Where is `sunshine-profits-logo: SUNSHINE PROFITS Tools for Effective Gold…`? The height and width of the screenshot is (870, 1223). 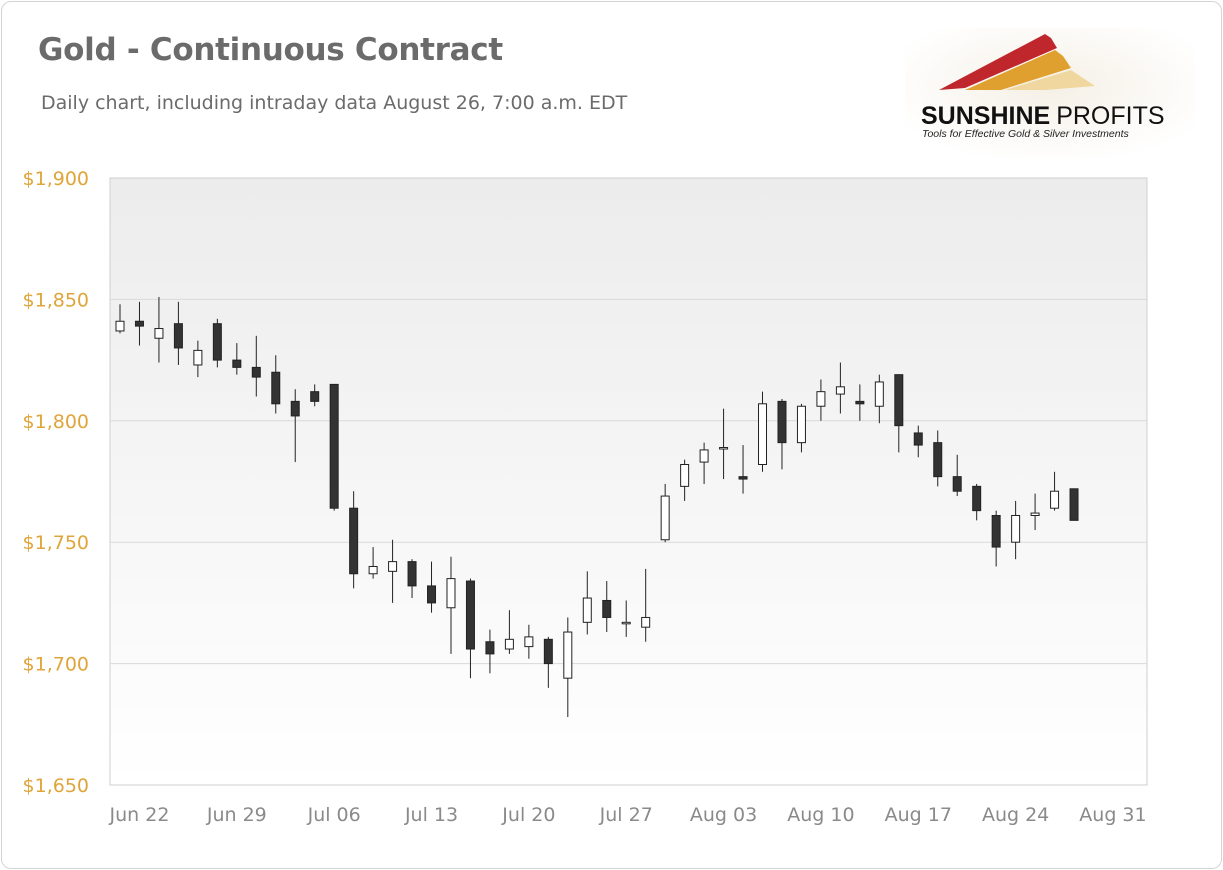 sunshine-profits-logo: SUNSHINE PROFITS Tools for Effective Gold… is located at coordinates (1050, 93).